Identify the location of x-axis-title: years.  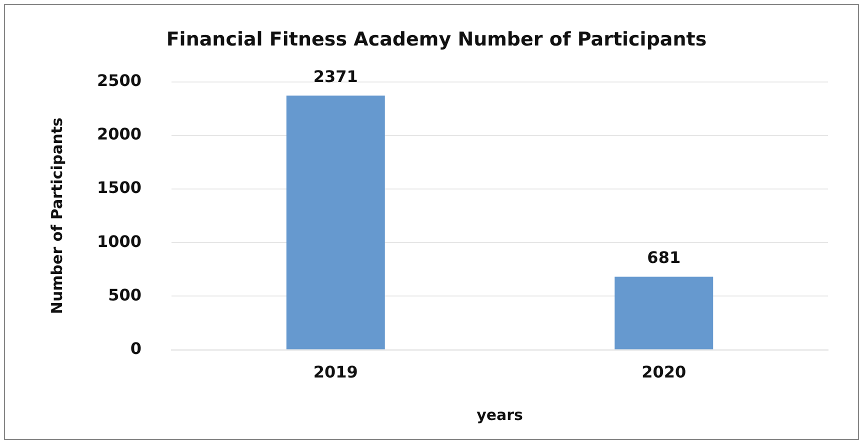
(500, 415).